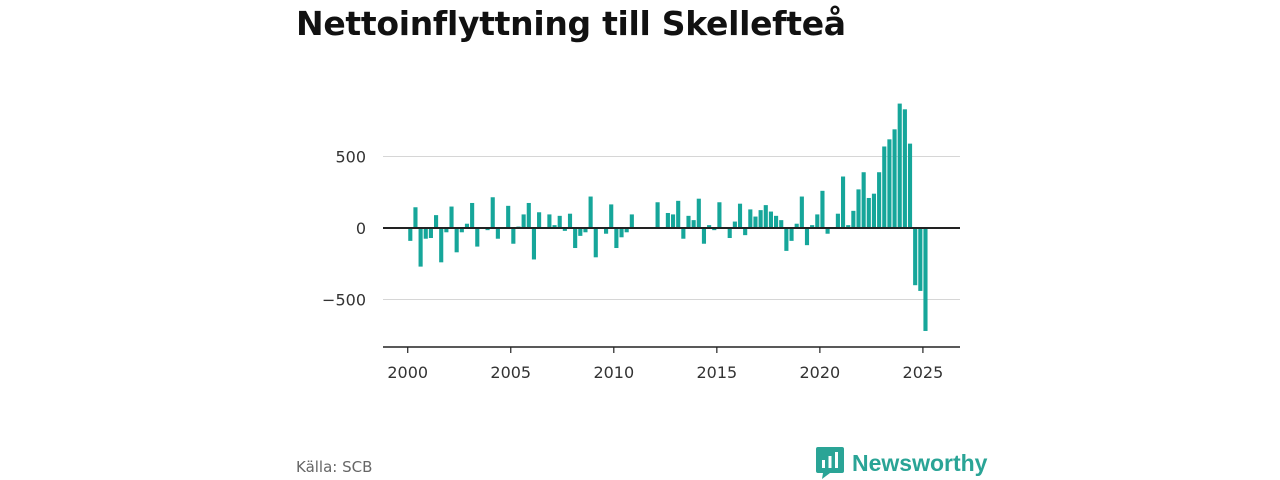 Image resolution: width=1280 pixels, height=480 pixels. What do you see at coordinates (361, 228) in the screenshot?
I see `y-tick-label: 0` at bounding box center [361, 228].